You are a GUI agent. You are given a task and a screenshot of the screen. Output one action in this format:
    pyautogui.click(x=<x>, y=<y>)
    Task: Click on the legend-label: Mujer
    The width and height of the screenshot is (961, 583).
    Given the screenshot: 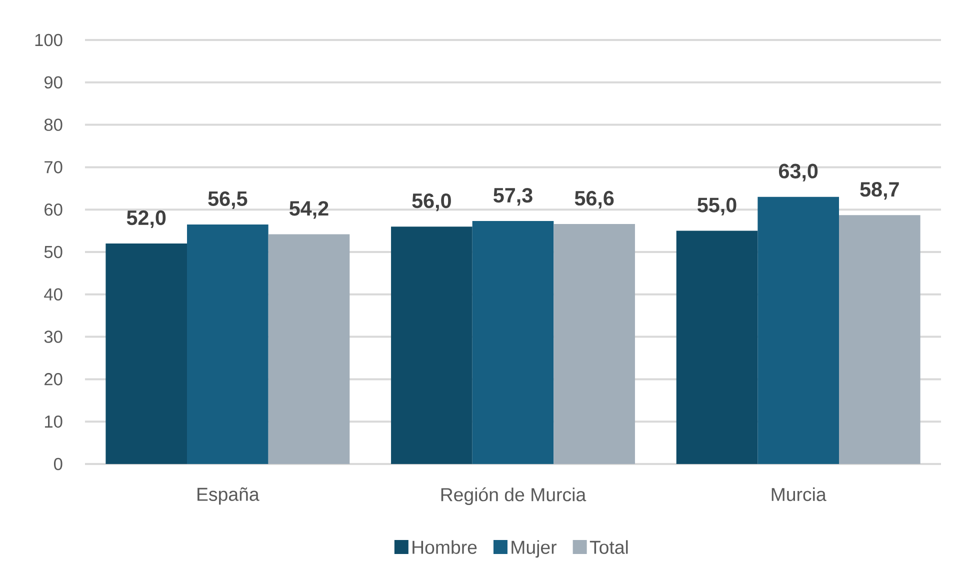 What is the action you would take?
    pyautogui.click(x=534, y=549)
    